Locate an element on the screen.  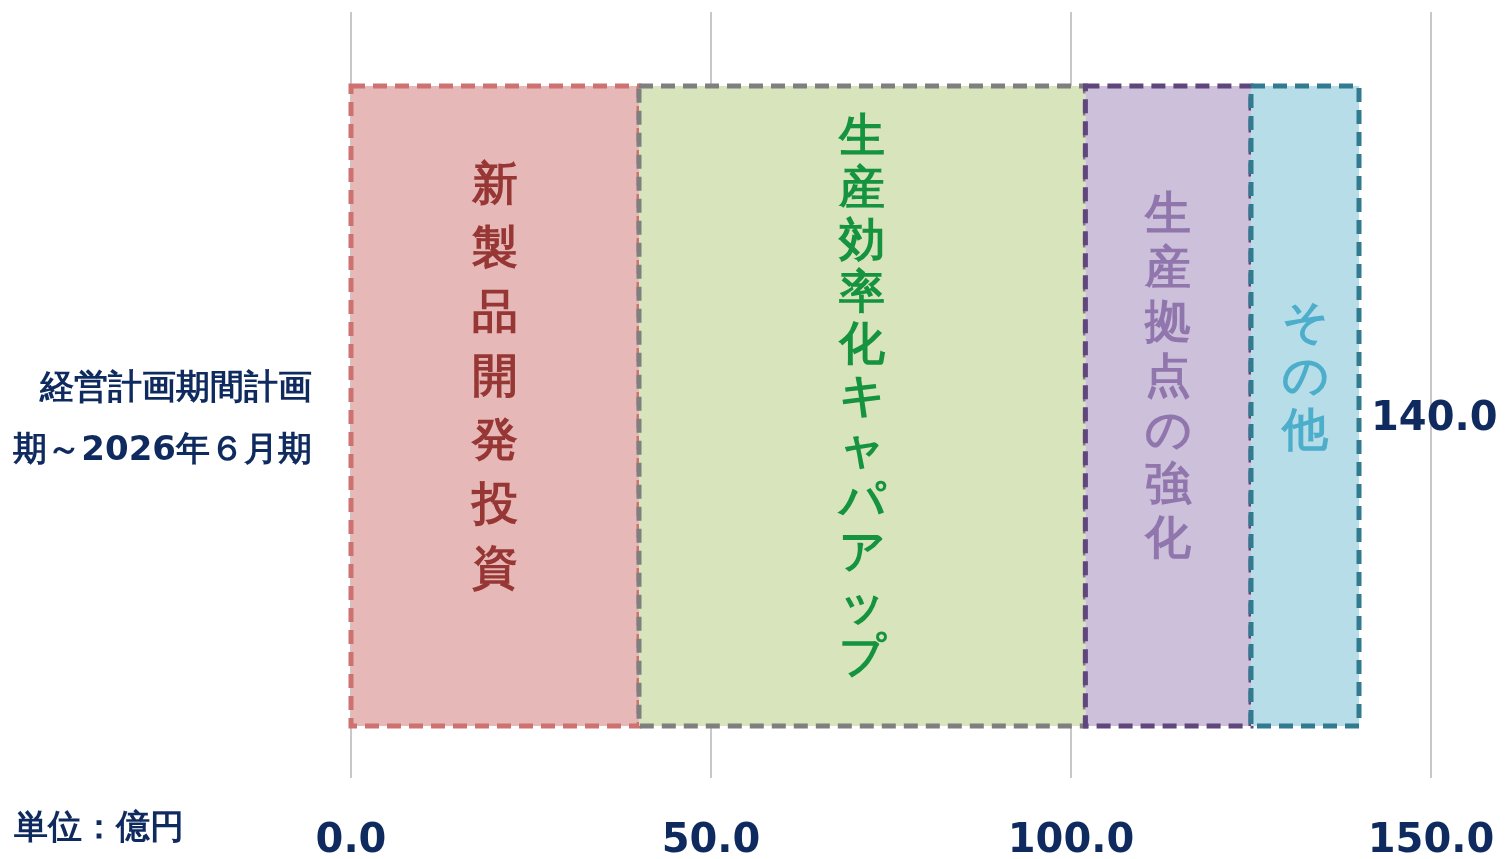
total-label: 140.0 is located at coordinates (1434, 416).